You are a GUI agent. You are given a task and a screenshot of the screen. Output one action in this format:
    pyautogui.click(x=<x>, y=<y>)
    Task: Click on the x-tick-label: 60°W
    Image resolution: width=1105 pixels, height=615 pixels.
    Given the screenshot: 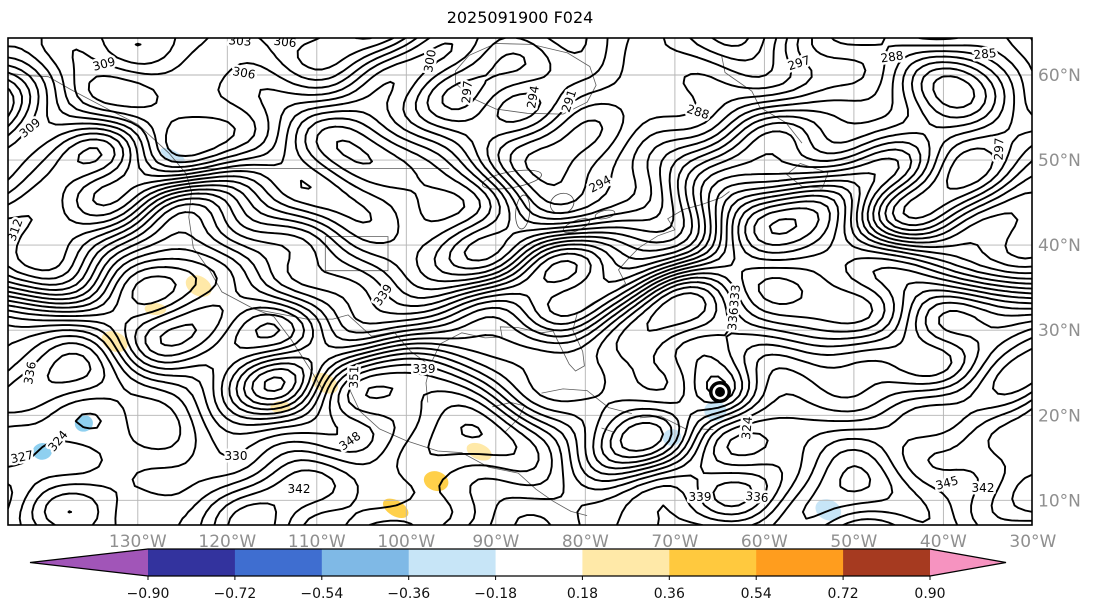 What is the action you would take?
    pyautogui.click(x=764, y=542)
    